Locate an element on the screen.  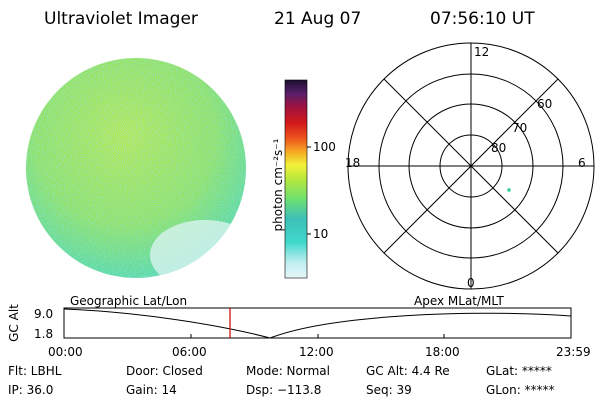
timeline-ytick-max: 9.0 is located at coordinates (44, 314).